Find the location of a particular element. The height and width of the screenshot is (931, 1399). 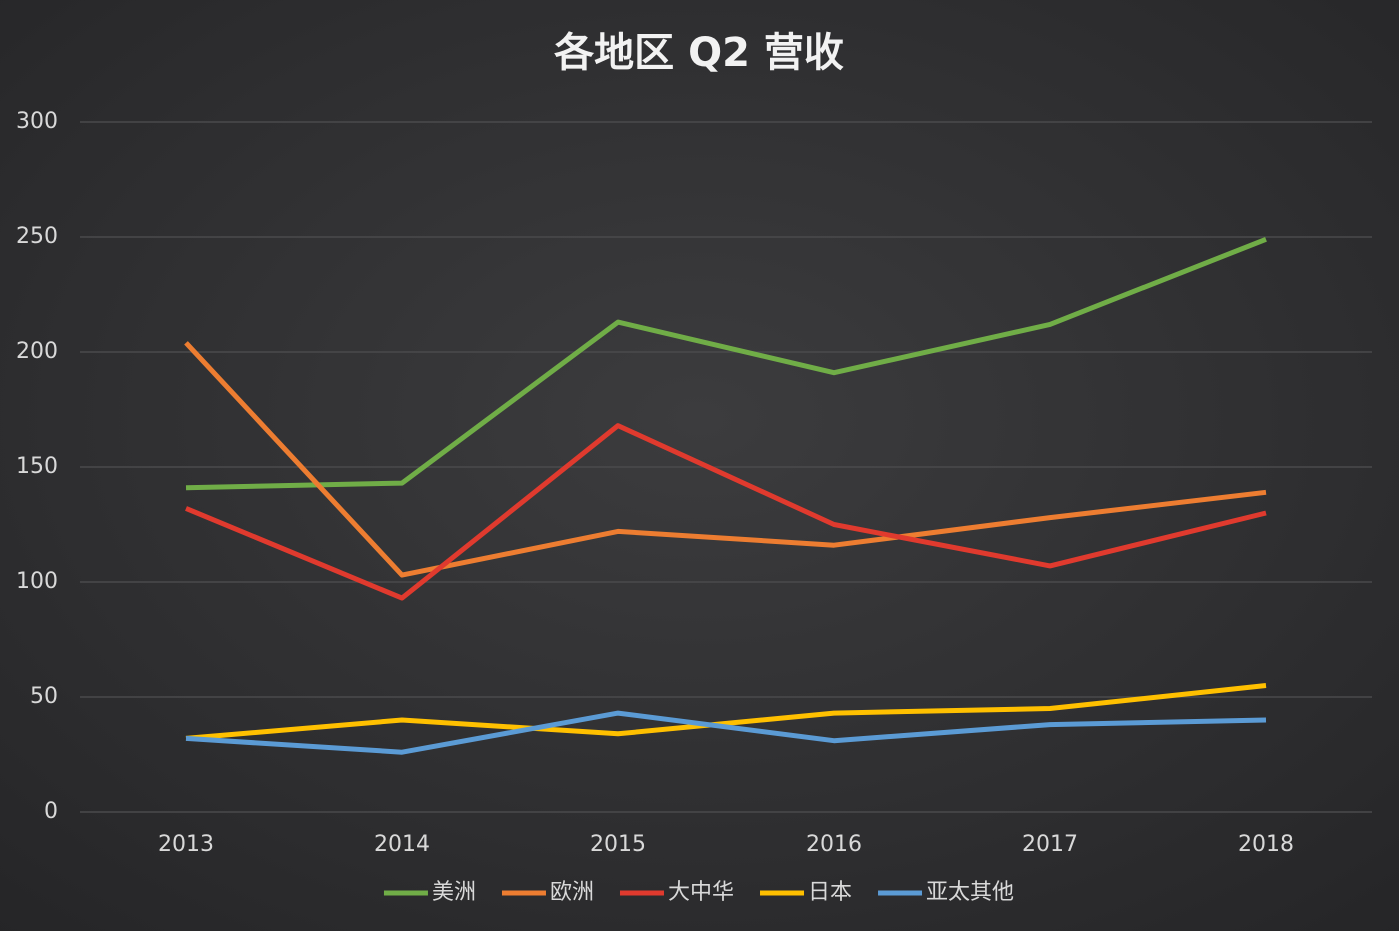

y-tick-label: 100 is located at coordinates (37, 581).